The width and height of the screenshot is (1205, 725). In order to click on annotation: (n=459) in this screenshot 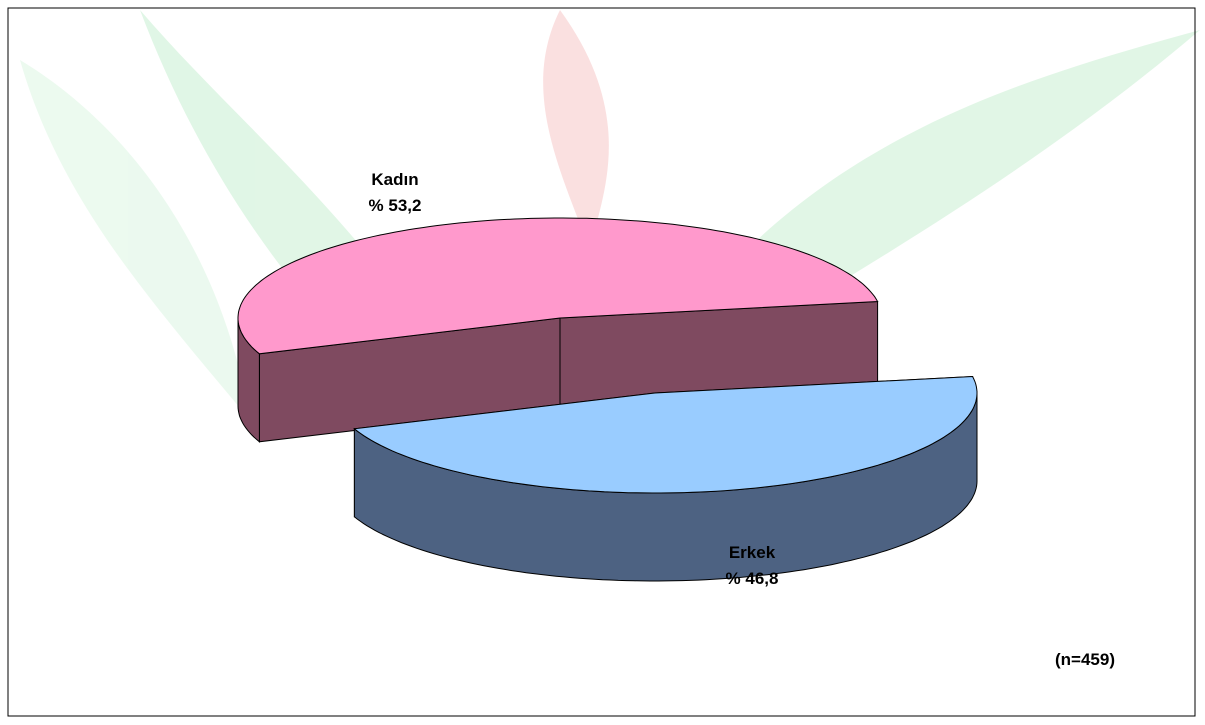, I will do `click(1085, 659)`.